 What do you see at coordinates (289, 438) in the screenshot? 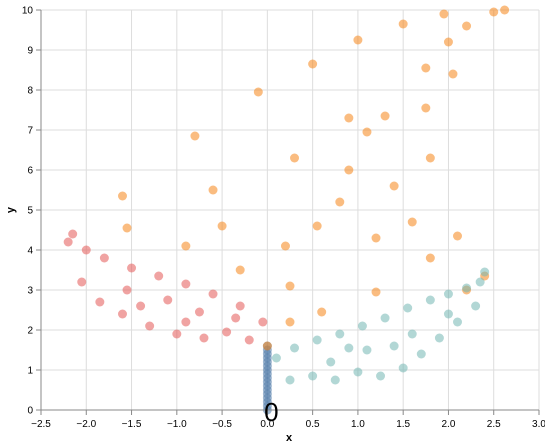
I see `x-axis-title: x` at bounding box center [289, 438].